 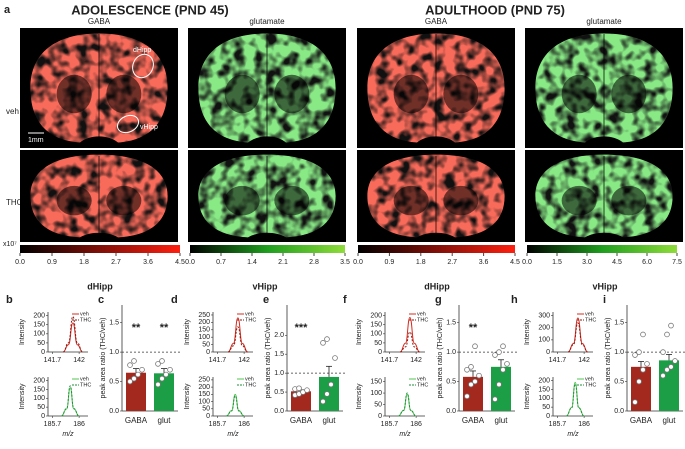 What do you see at coordinates (604, 300) in the screenshot?
I see `panel-label: i` at bounding box center [604, 300].